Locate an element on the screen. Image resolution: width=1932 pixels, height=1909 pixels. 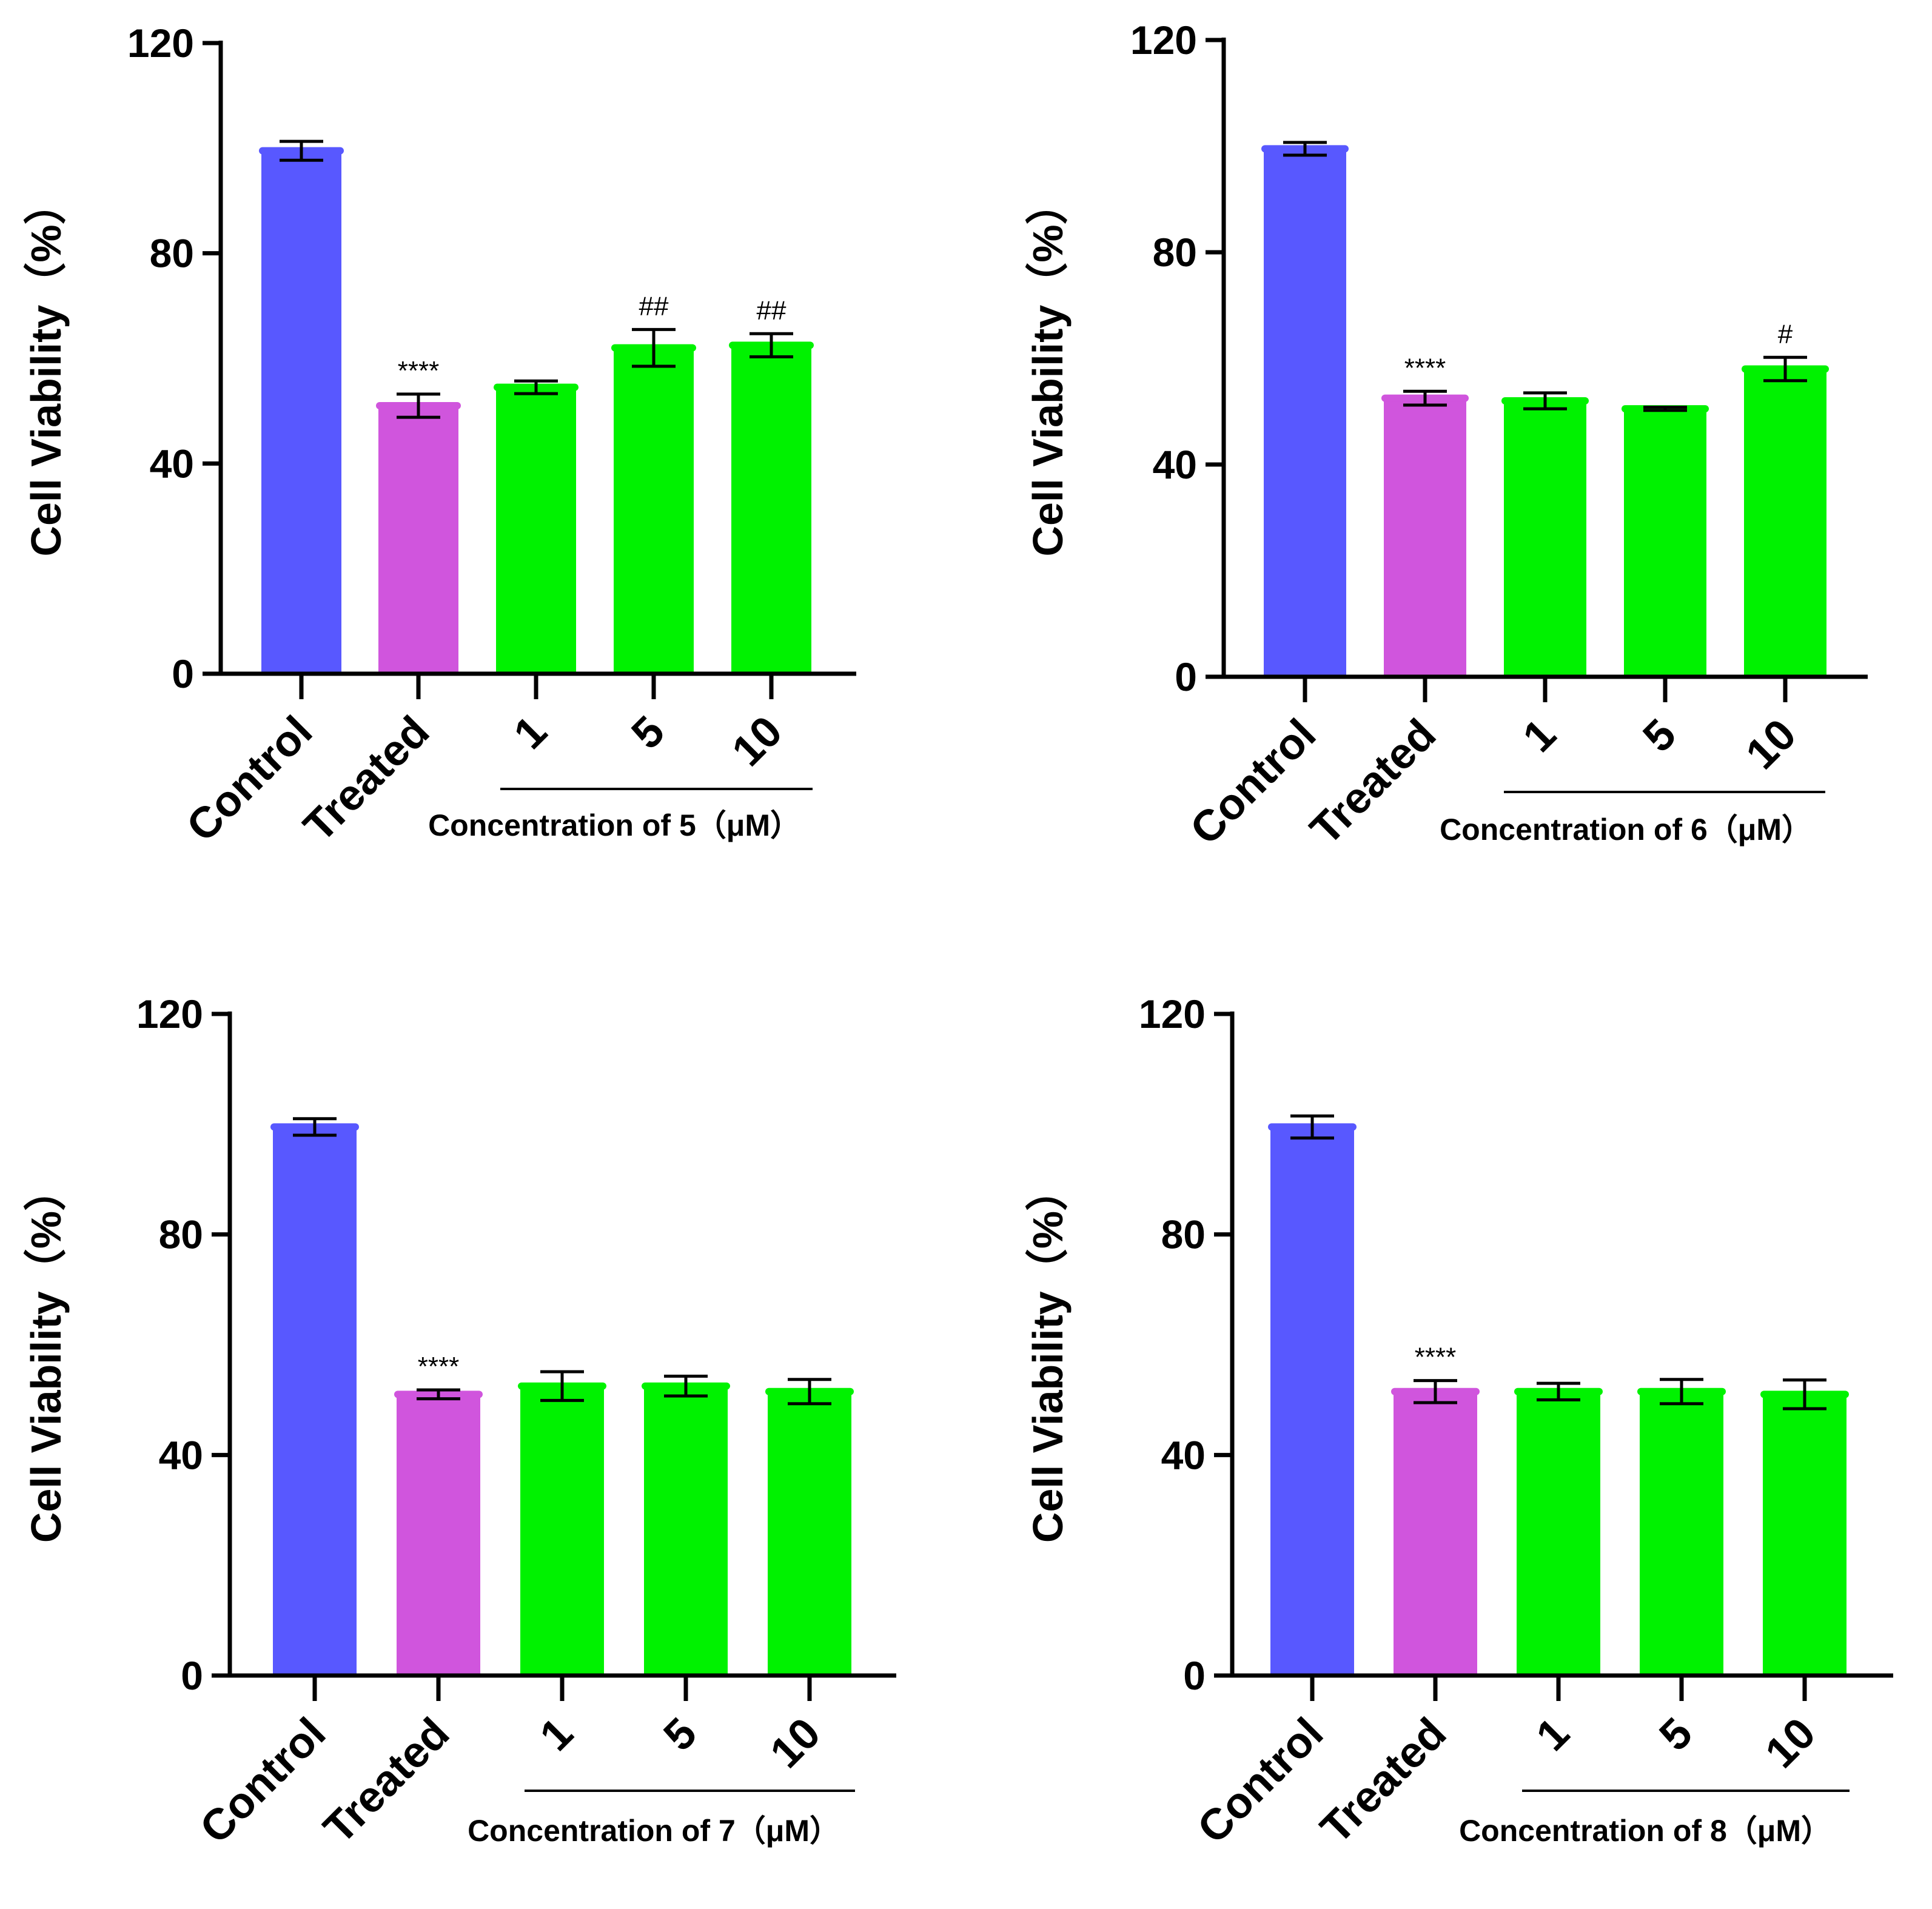
group-label: Concentration of 5（μM） is located at coordinates (614, 825).